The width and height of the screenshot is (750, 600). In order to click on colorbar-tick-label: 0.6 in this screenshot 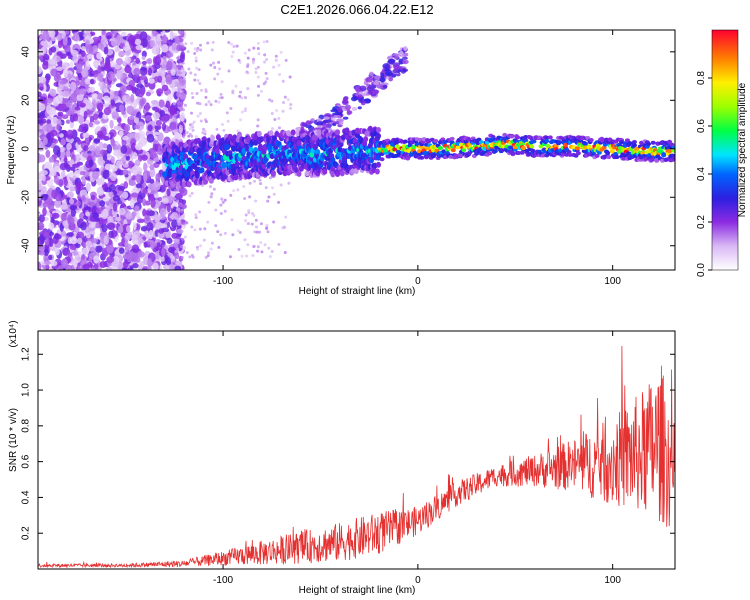, I will do `click(701, 126)`.